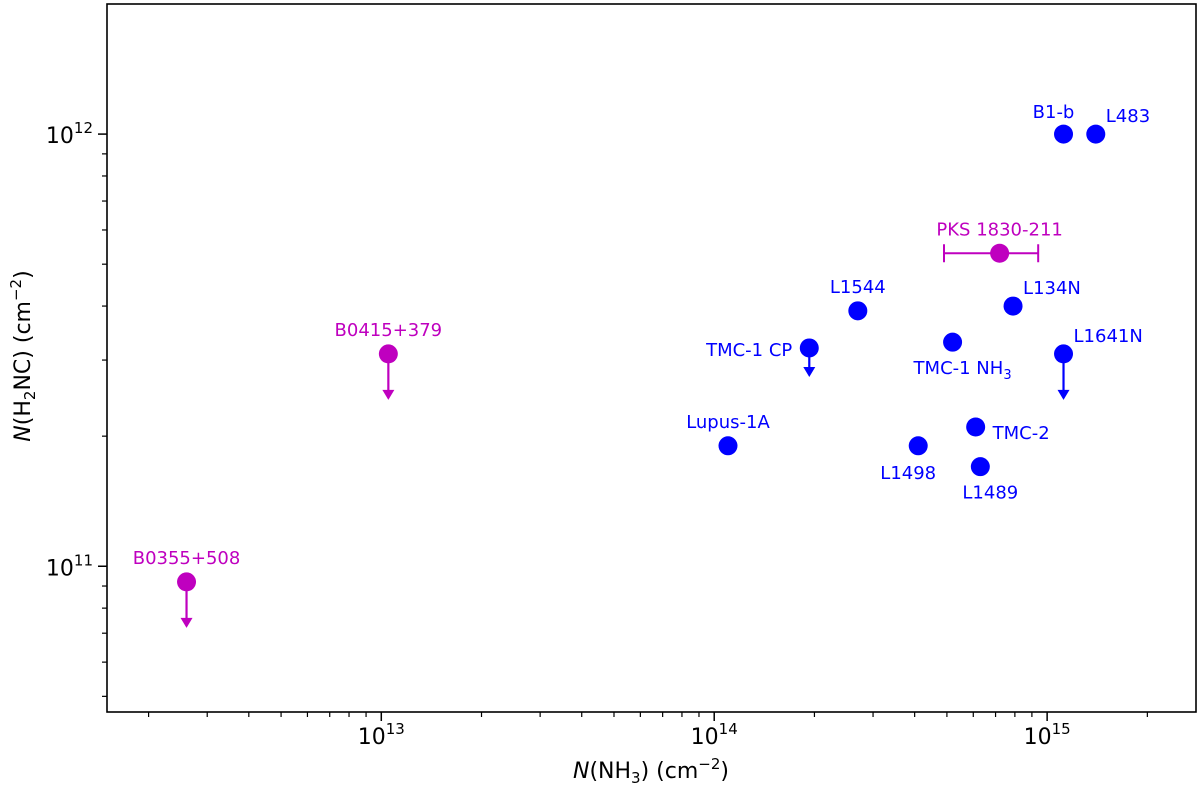 This screenshot has width=1200, height=786. I want to click on point-label: L1544, so click(858, 287).